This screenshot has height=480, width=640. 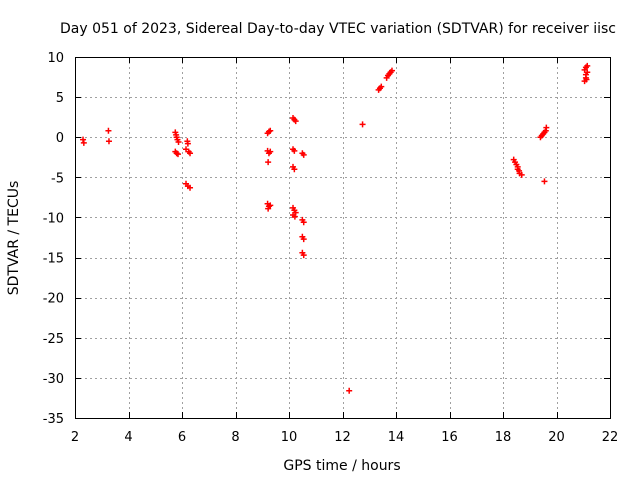 I want to click on x-tick-label: 20, so click(x=556, y=437).